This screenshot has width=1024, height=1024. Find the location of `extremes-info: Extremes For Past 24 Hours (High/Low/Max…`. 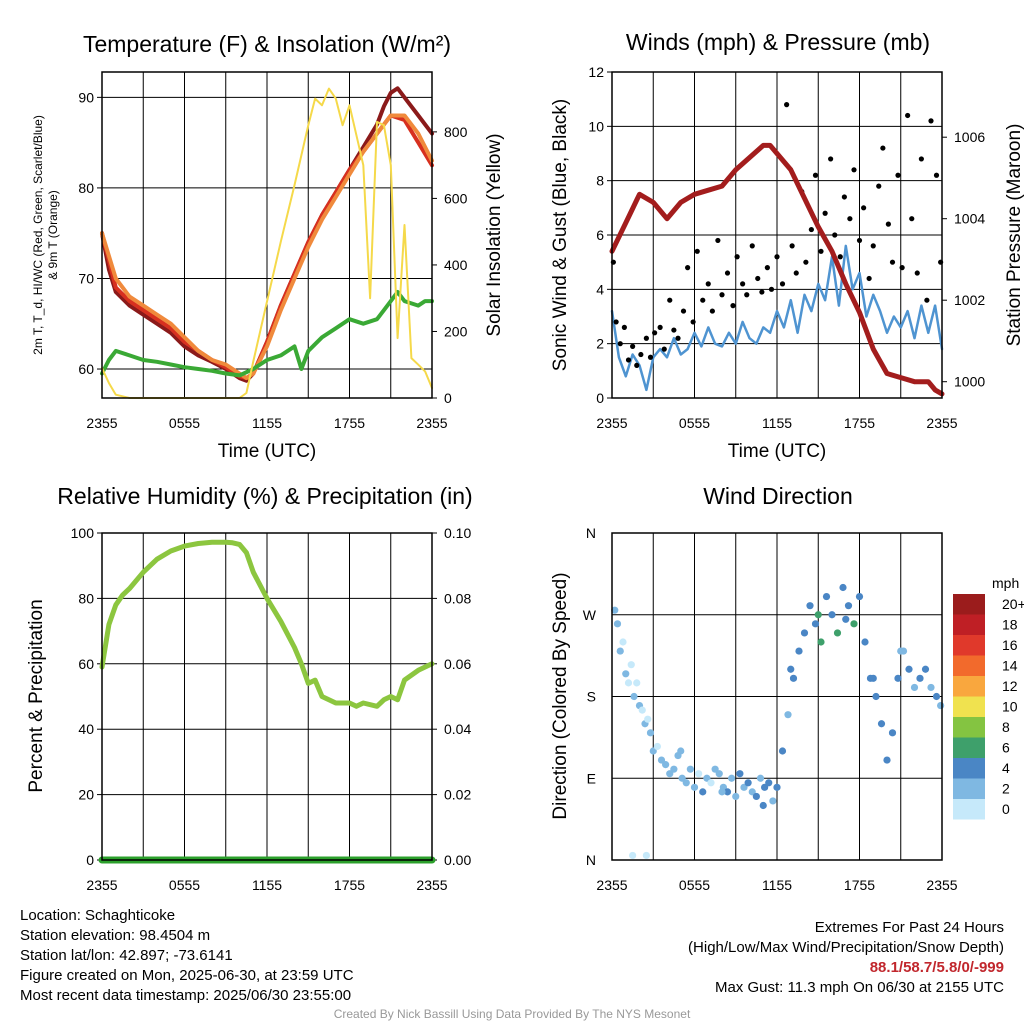

extremes-info: Extremes For Past 24 Hours (High/Low/Max… is located at coordinates (846, 958).